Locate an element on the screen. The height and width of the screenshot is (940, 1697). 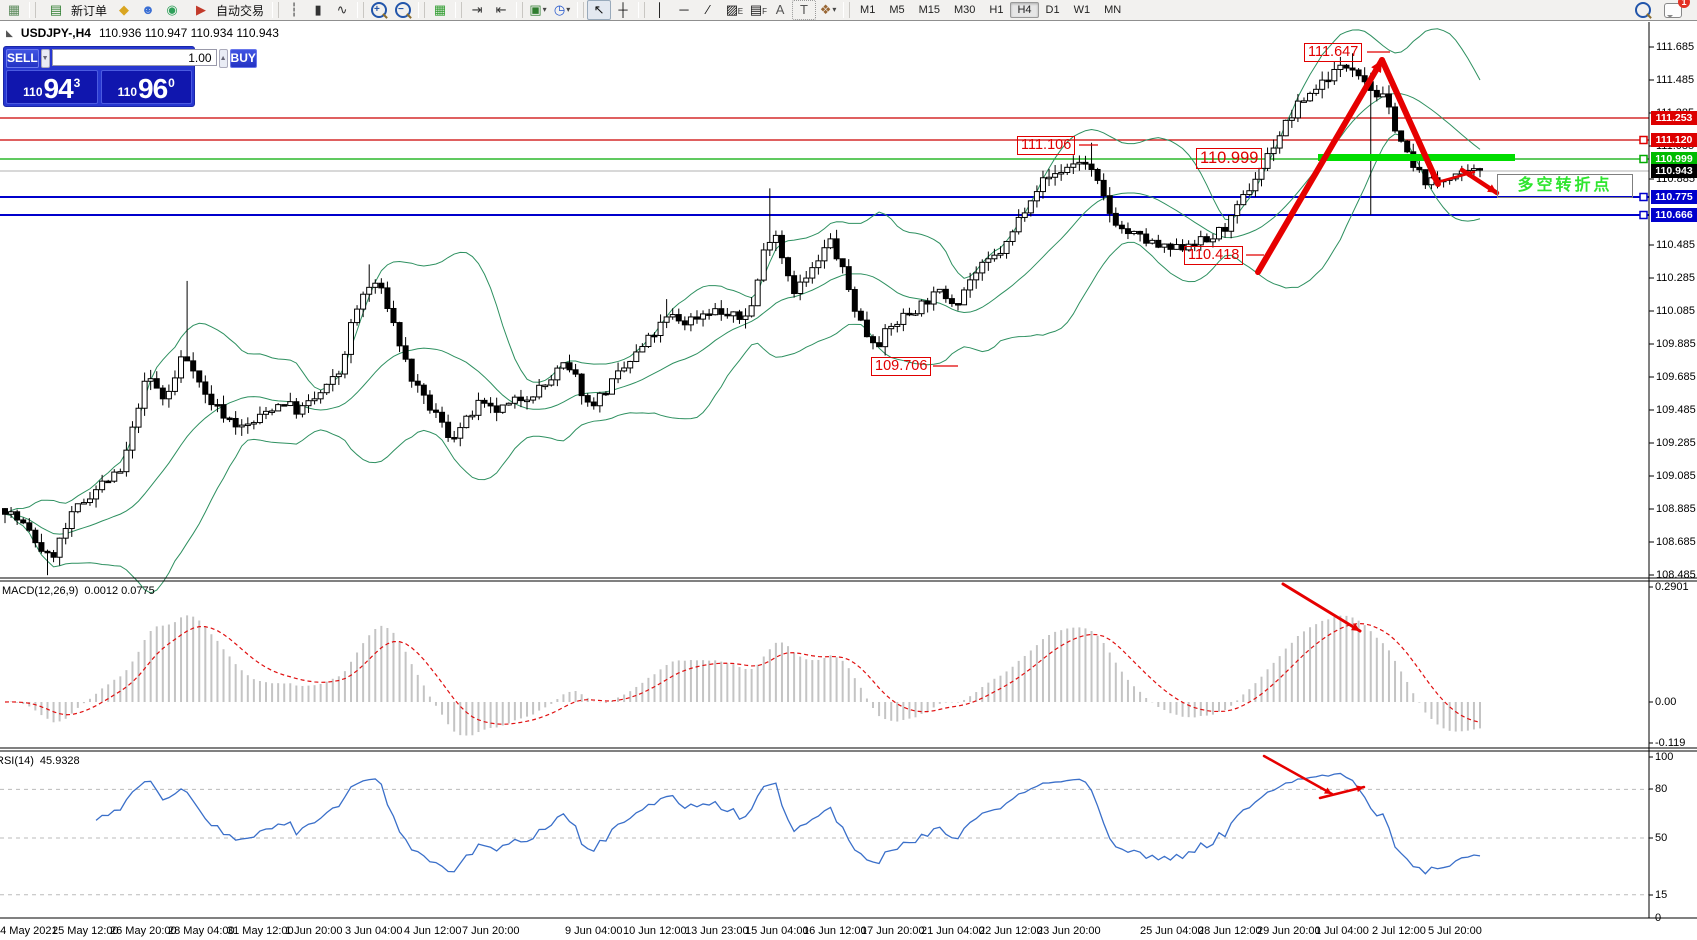
timeframe-toolbar: M1 M5 M15 M30 H1 H4 D1 W1 MN is located at coordinates (990, 10).